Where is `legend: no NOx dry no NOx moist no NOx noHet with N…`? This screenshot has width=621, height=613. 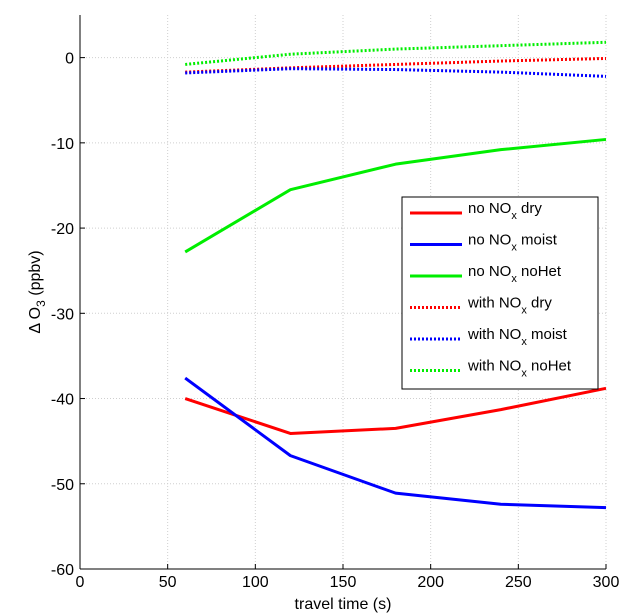
legend: no NOx dry no NOx moist no NOx noHet with N… is located at coordinates (500, 293).